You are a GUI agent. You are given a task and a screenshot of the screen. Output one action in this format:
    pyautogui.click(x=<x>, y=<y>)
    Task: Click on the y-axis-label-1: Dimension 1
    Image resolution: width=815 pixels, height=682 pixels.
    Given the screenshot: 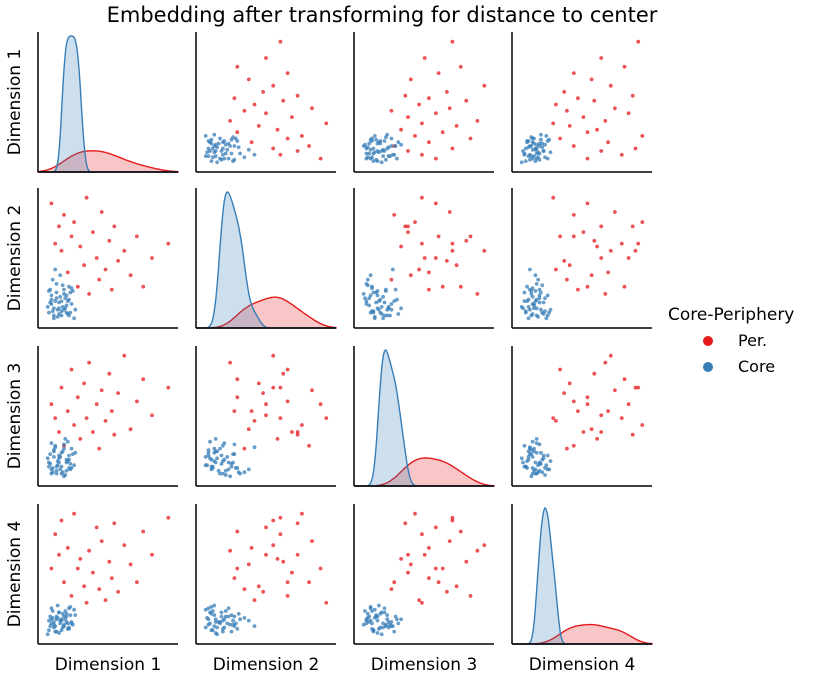 What is the action you would take?
    pyautogui.click(x=15, y=102)
    